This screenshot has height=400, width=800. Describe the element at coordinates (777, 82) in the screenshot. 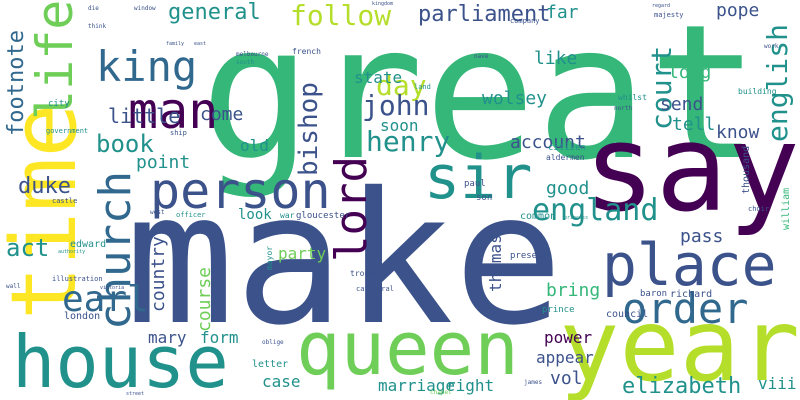

I see `word-english: english` at that location.